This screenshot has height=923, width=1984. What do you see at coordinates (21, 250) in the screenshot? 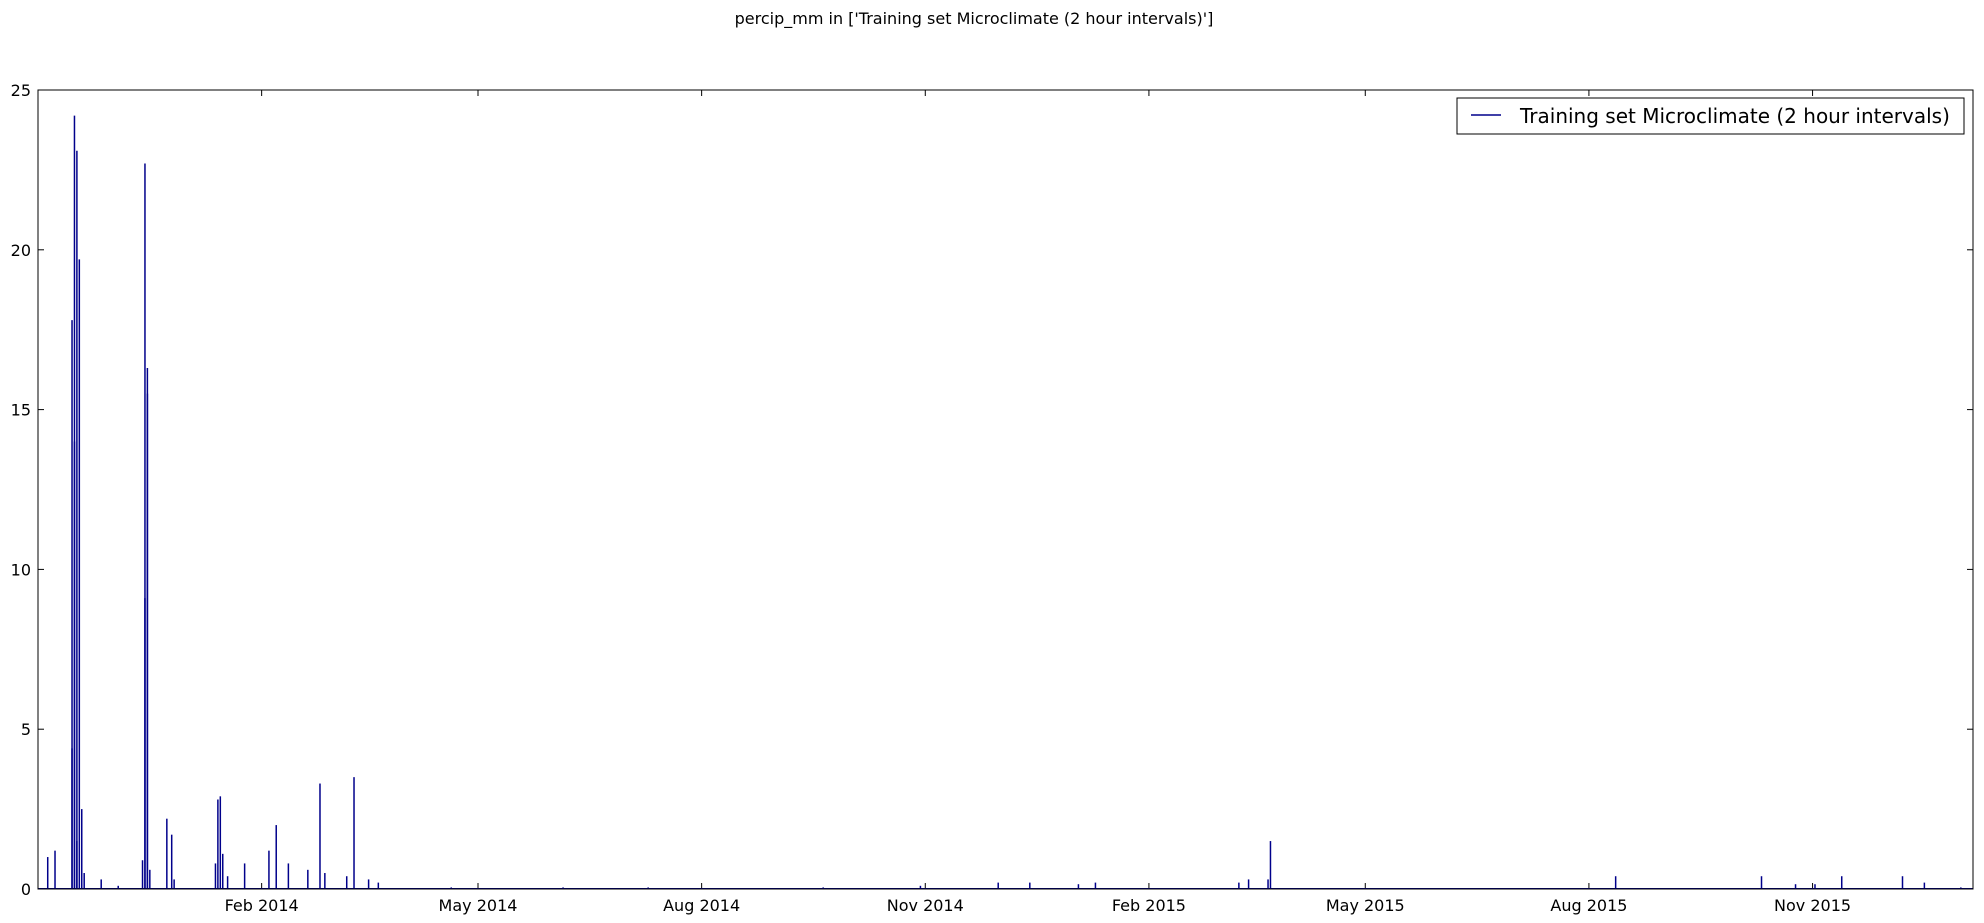
I see `y-tick-label: 20` at bounding box center [21, 250].